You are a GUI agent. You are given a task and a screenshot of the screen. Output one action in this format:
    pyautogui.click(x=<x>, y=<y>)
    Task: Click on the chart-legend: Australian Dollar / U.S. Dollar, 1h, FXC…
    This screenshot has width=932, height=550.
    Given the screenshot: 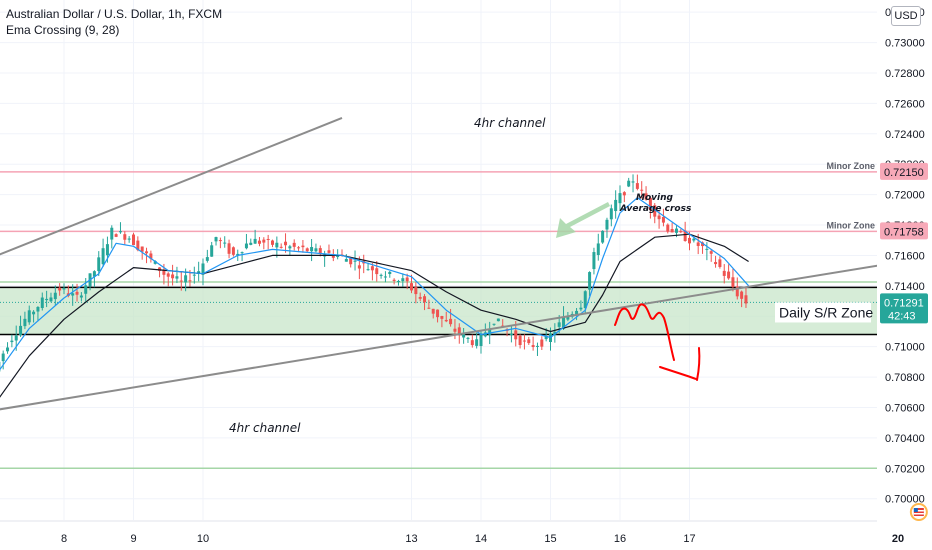 What is the action you would take?
    pyautogui.click(x=114, y=22)
    